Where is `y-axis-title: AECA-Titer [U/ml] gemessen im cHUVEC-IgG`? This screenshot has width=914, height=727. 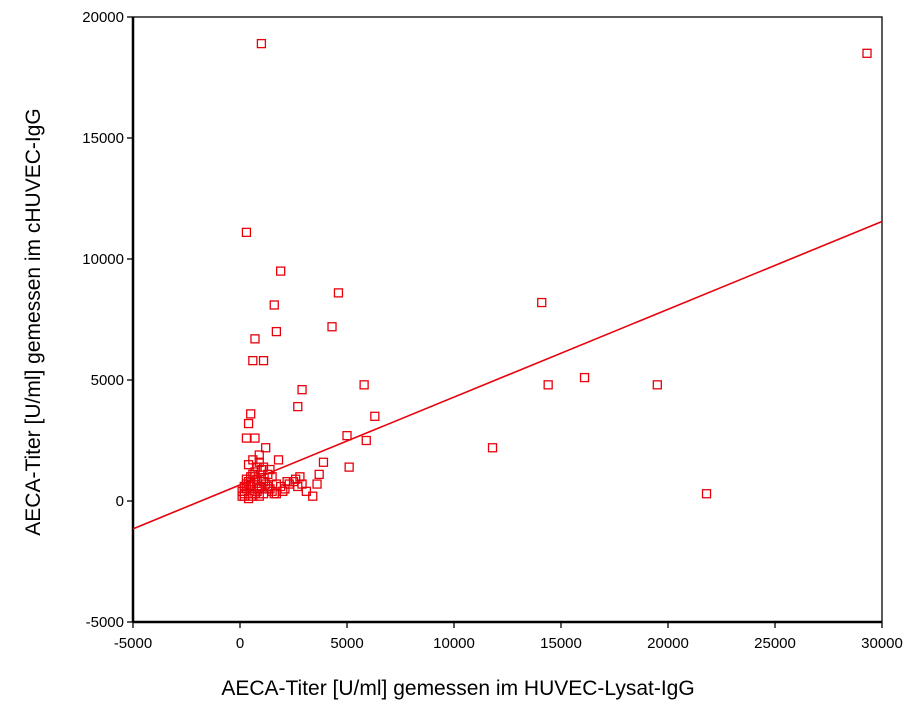 y-axis-title: AECA-Titer [U/ml] gemessen im cHUVEC-IgG is located at coordinates (33, 321).